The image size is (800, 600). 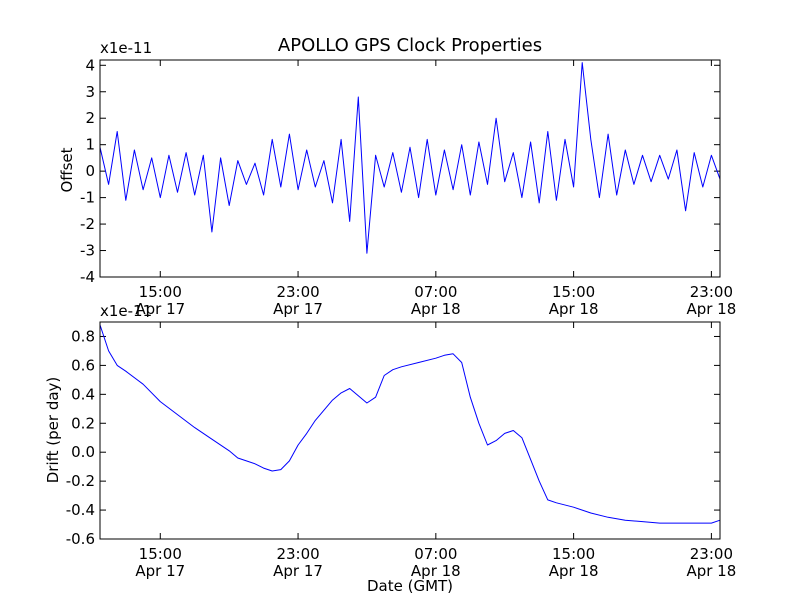 What do you see at coordinates (83, 336) in the screenshot?
I see `y-tick-label: 0.8` at bounding box center [83, 336].